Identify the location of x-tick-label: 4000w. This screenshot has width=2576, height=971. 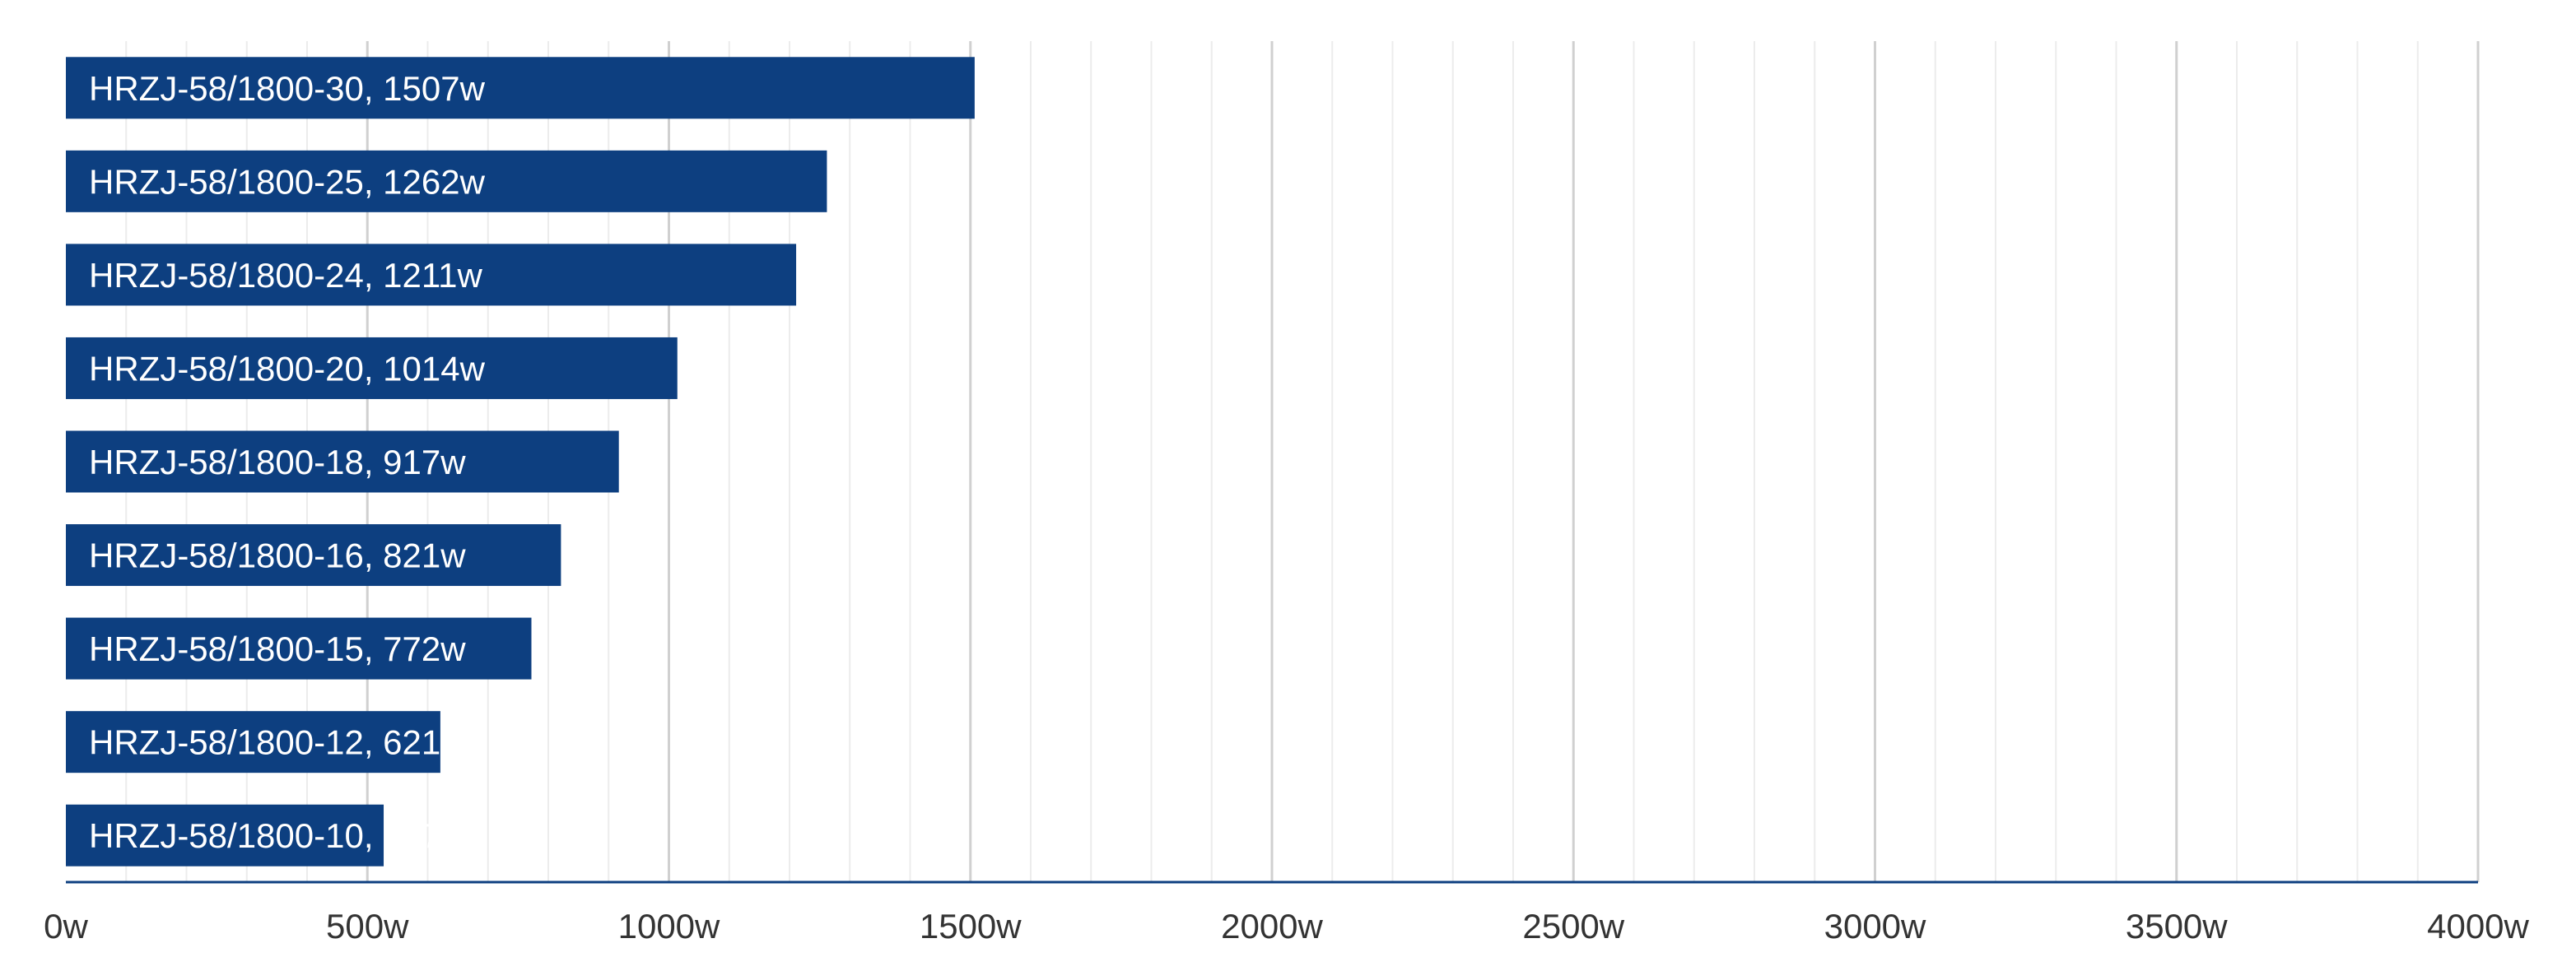
(2478, 926).